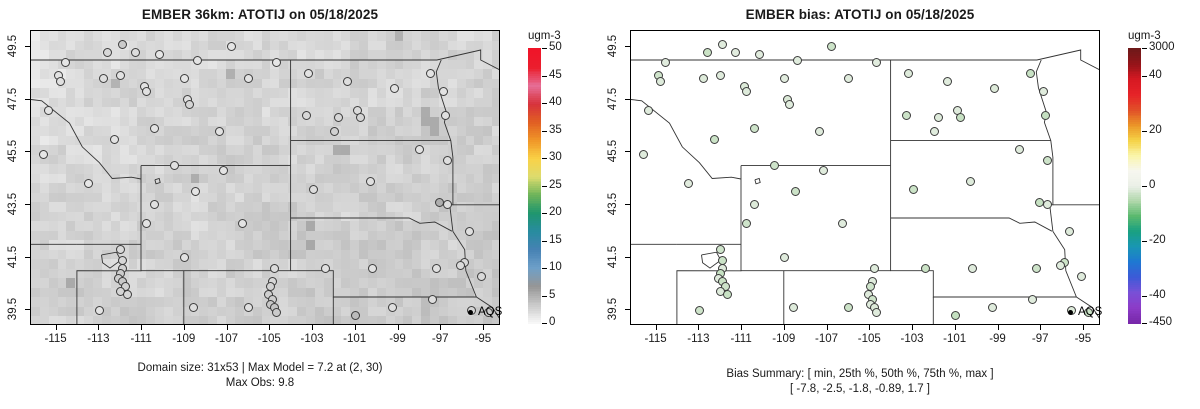 This screenshot has height=409, width=1200. What do you see at coordinates (613, 309) in the screenshot?
I see `y-axis-tick-label: 39.5` at bounding box center [613, 309].